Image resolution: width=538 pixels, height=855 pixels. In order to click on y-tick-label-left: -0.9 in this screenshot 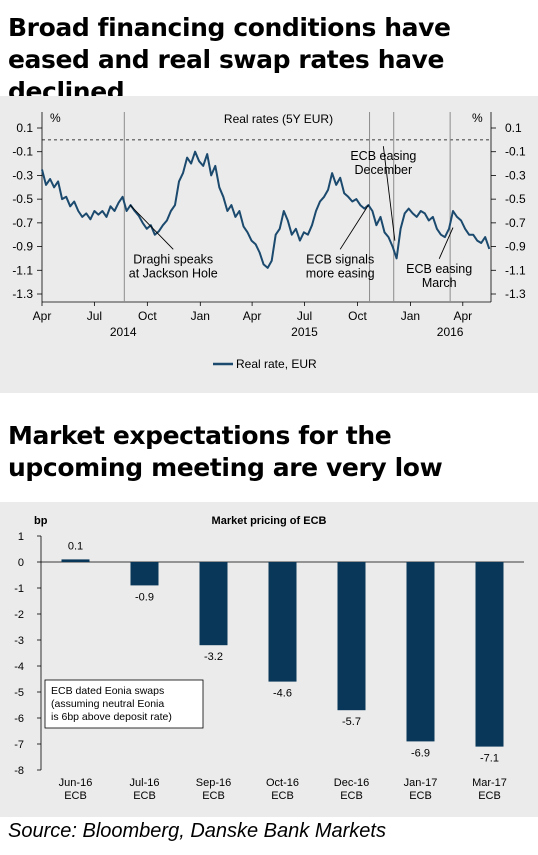, I will do `click(22, 247)`.